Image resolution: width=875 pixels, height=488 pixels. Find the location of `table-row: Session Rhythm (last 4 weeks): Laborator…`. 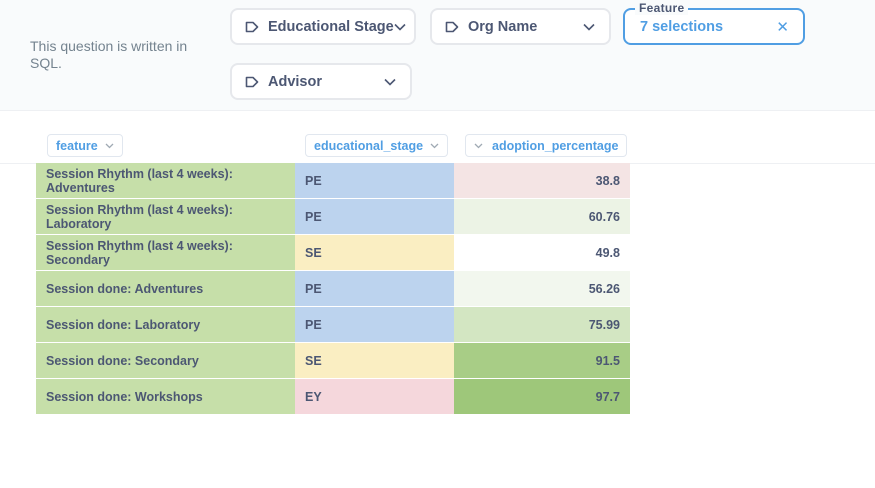

table-row: Session Rhythm (last 4 weeks): Laborator… is located at coordinates (333, 217).